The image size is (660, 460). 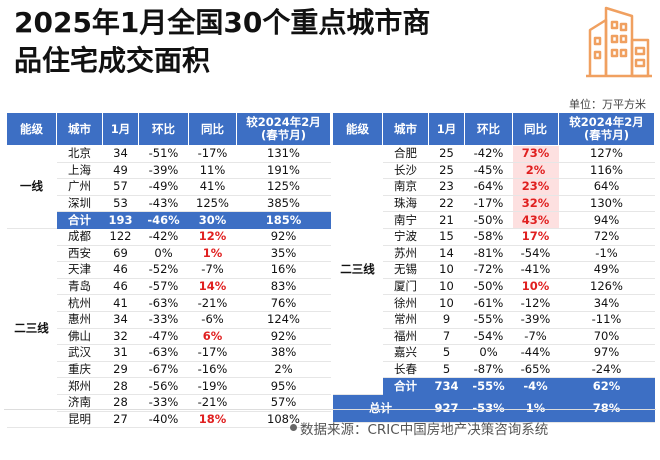 What do you see at coordinates (163, 187) in the screenshot?
I see `mom-cell: -49%` at bounding box center [163, 187].